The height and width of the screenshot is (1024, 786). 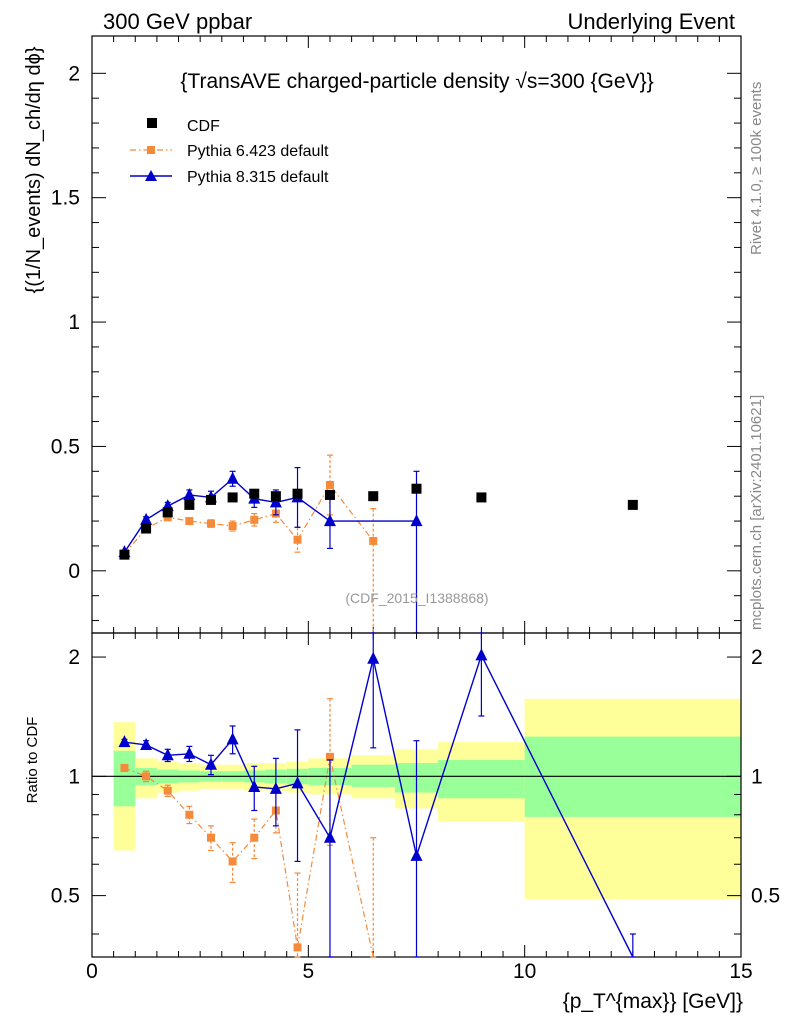 I want to click on y-tick-label: 0, so click(x=74, y=571).